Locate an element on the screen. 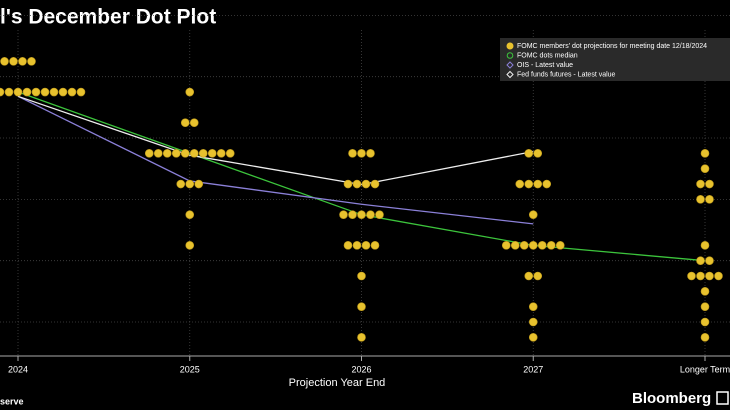  brand-icon is located at coordinates (722, 398).